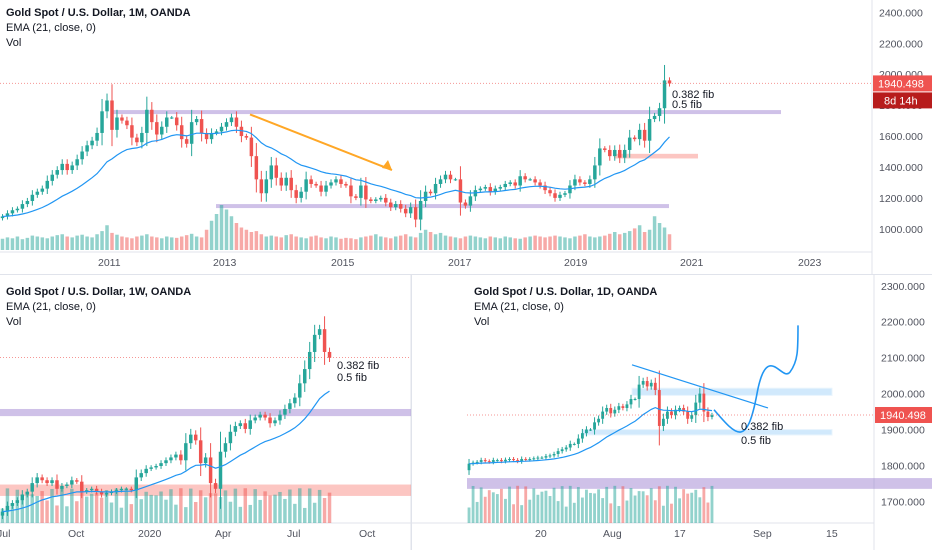 The width and height of the screenshot is (932, 550). I want to click on support-zone, so click(699, 483).